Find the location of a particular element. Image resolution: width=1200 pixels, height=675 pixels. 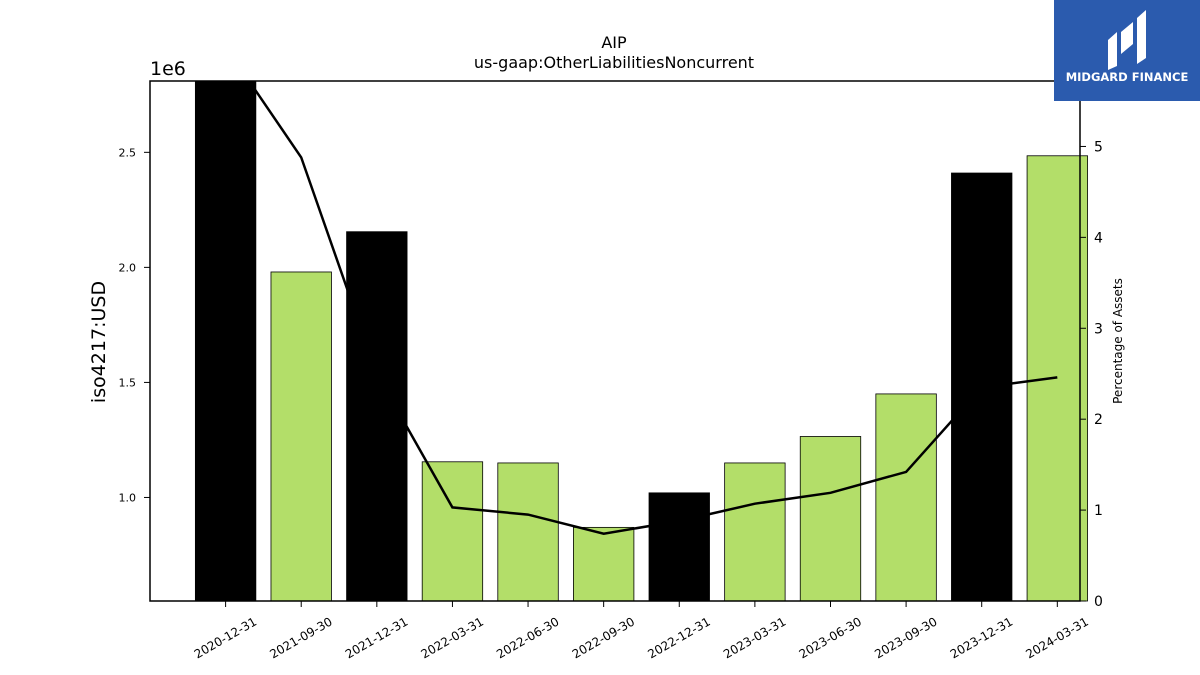

company-logo: MIDGARD FINANCE is located at coordinates (1127, 50).